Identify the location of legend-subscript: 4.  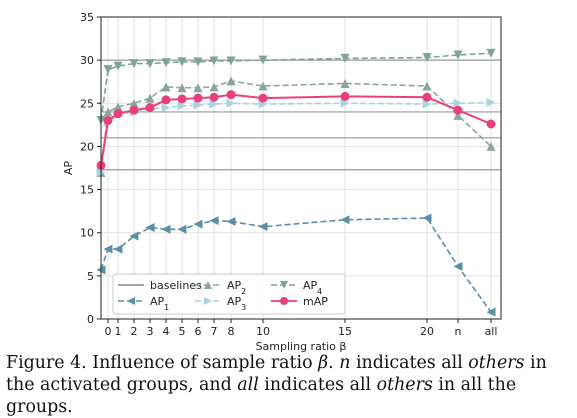
(319, 291).